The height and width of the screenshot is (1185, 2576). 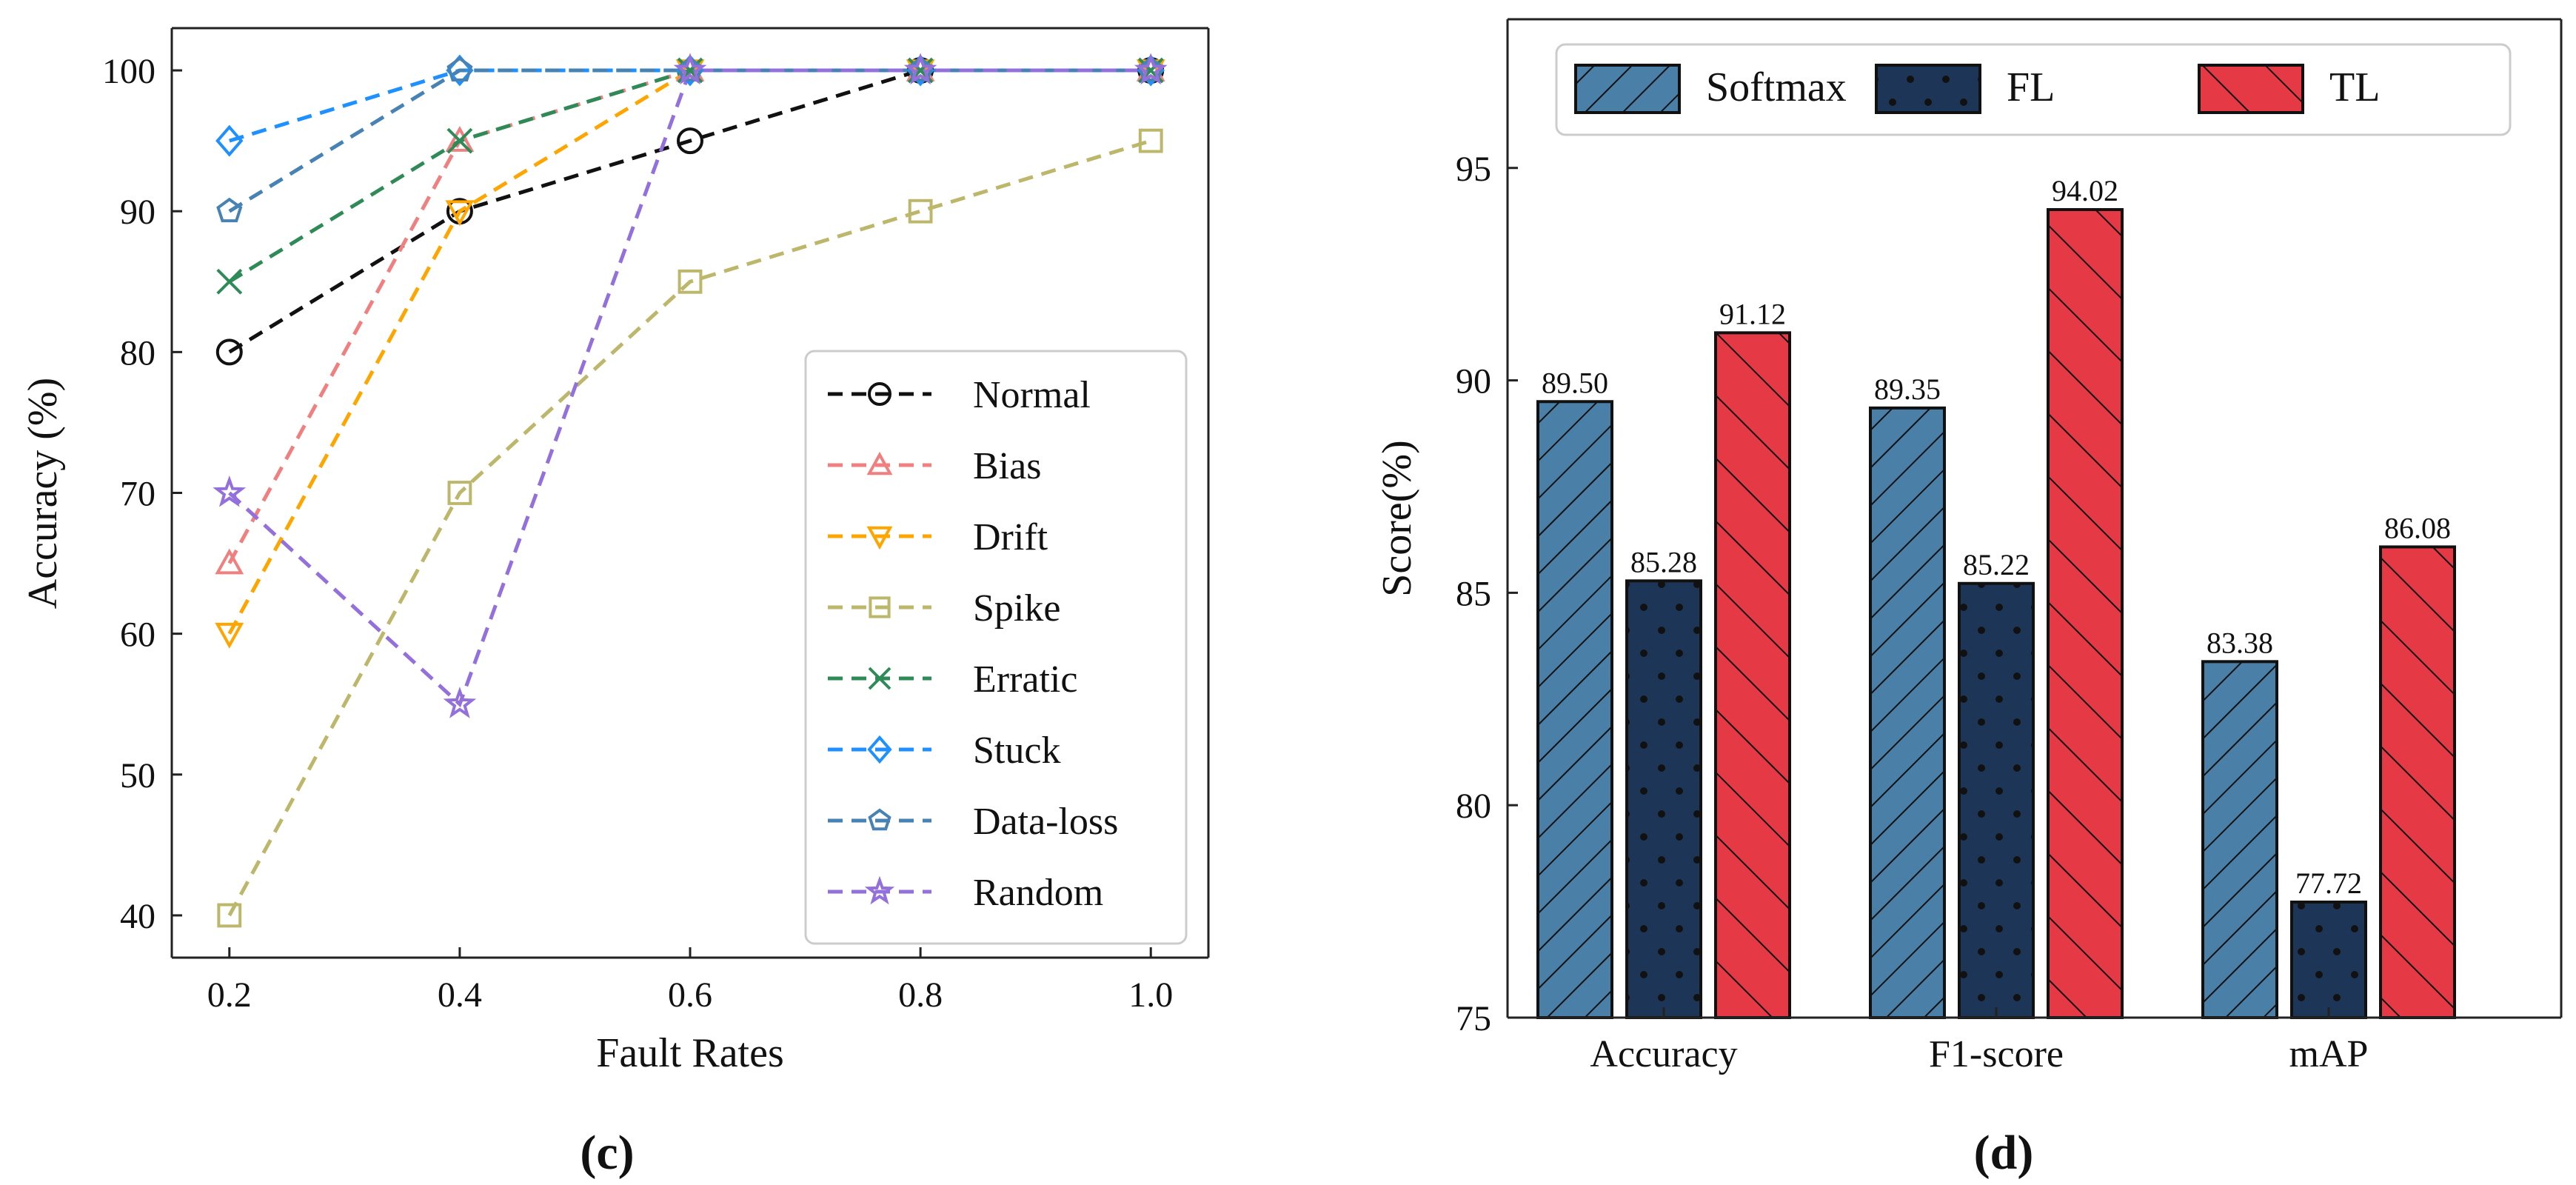 I want to click on legend-label-erratic: Erratic, so click(x=1025, y=679).